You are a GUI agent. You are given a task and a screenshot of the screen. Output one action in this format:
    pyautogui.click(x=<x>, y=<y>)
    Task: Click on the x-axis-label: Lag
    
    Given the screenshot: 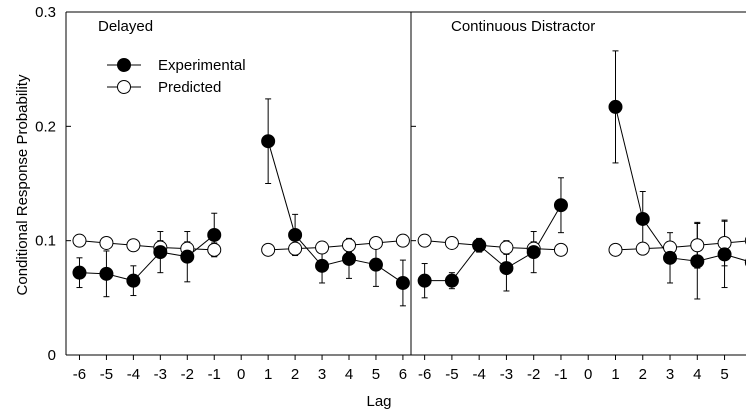 What is the action you would take?
    pyautogui.click(x=378, y=401)
    